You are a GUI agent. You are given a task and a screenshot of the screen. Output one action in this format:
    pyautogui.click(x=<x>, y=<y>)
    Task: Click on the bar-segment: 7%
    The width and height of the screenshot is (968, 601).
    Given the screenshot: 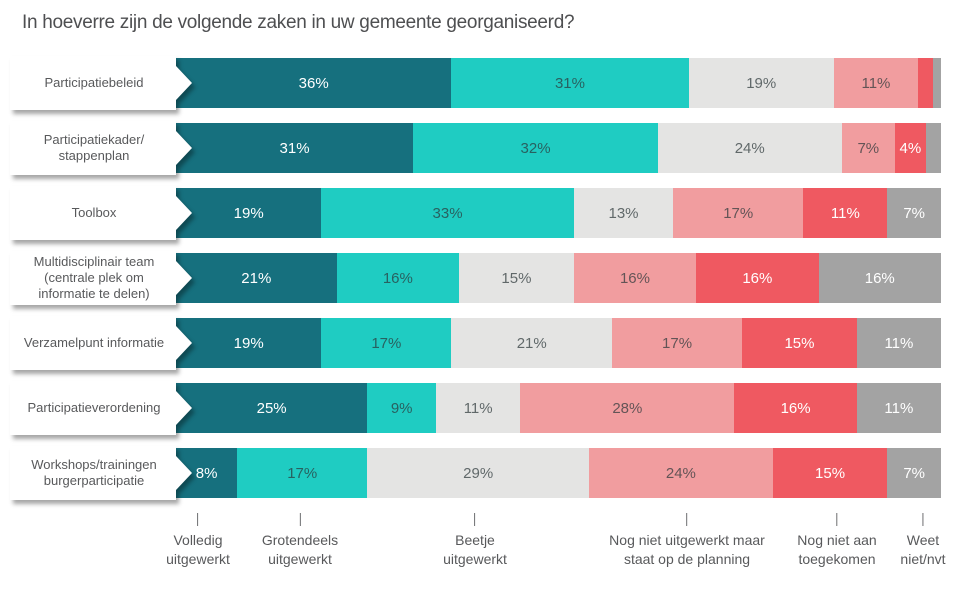 What is the action you would take?
    pyautogui.click(x=868, y=148)
    